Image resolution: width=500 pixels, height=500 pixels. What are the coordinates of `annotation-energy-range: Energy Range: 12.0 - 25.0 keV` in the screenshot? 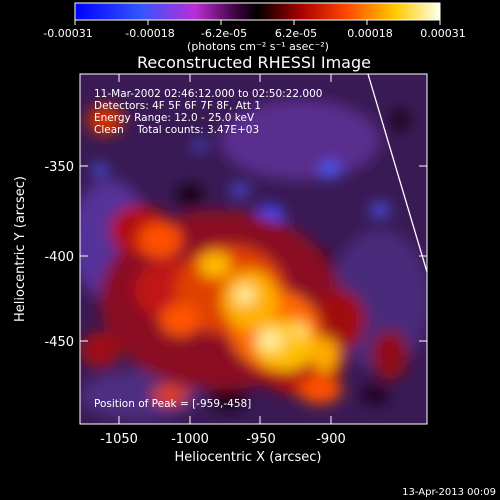 It's located at (174, 118).